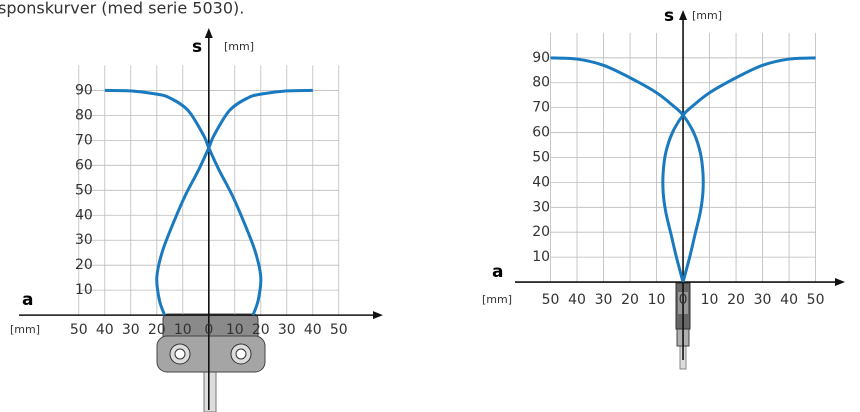 This screenshot has width=860, height=412. Describe the element at coordinates (122, 9) in the screenshot. I see `caption: sponskurver (med serie 5030).` at that location.